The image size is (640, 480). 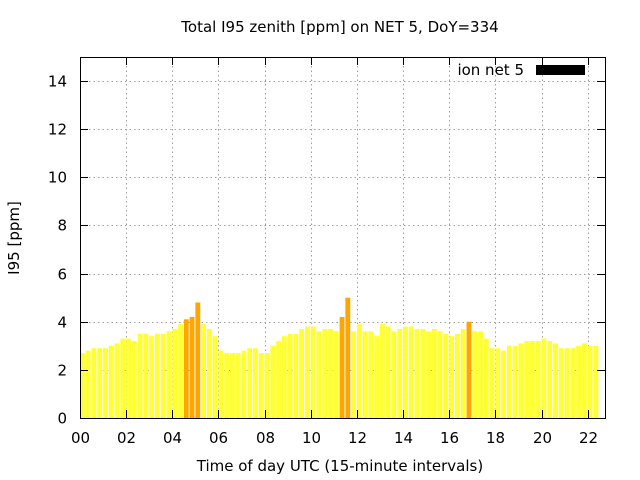 I want to click on y-tick-label: 10, so click(x=57, y=178).